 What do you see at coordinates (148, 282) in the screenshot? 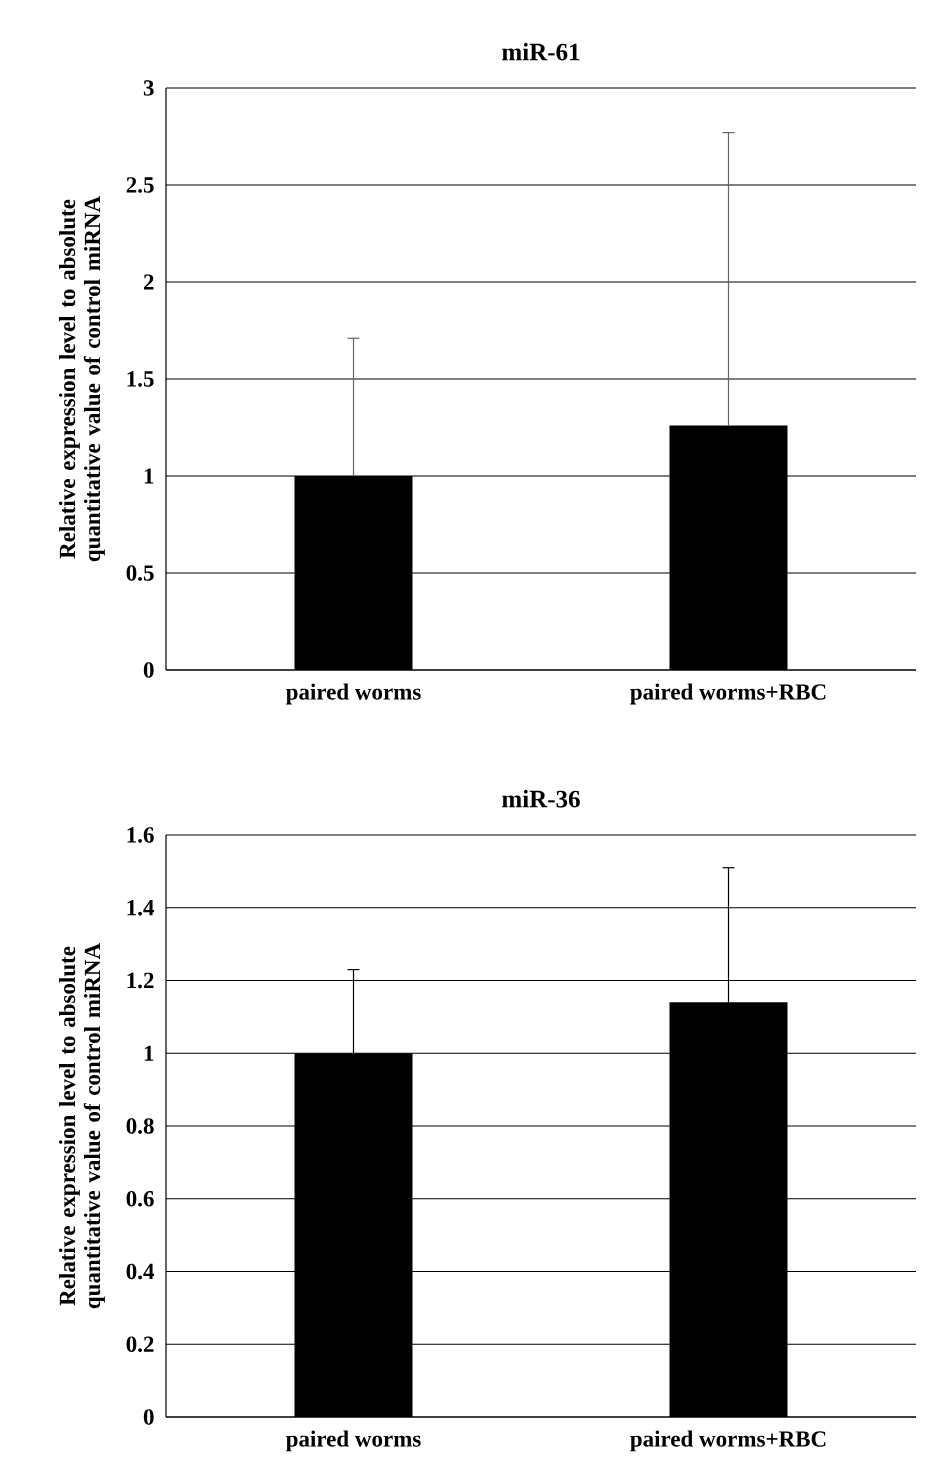
I see `y-tick-label: 2` at bounding box center [148, 282].